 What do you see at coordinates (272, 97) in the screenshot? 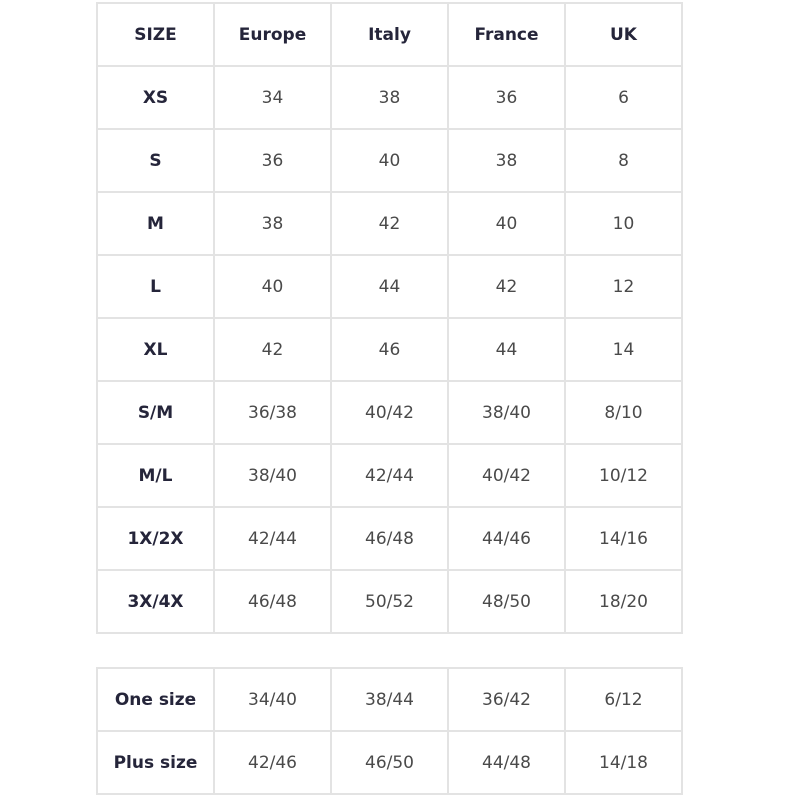
I see `size-value-cell: 34` at bounding box center [272, 97].